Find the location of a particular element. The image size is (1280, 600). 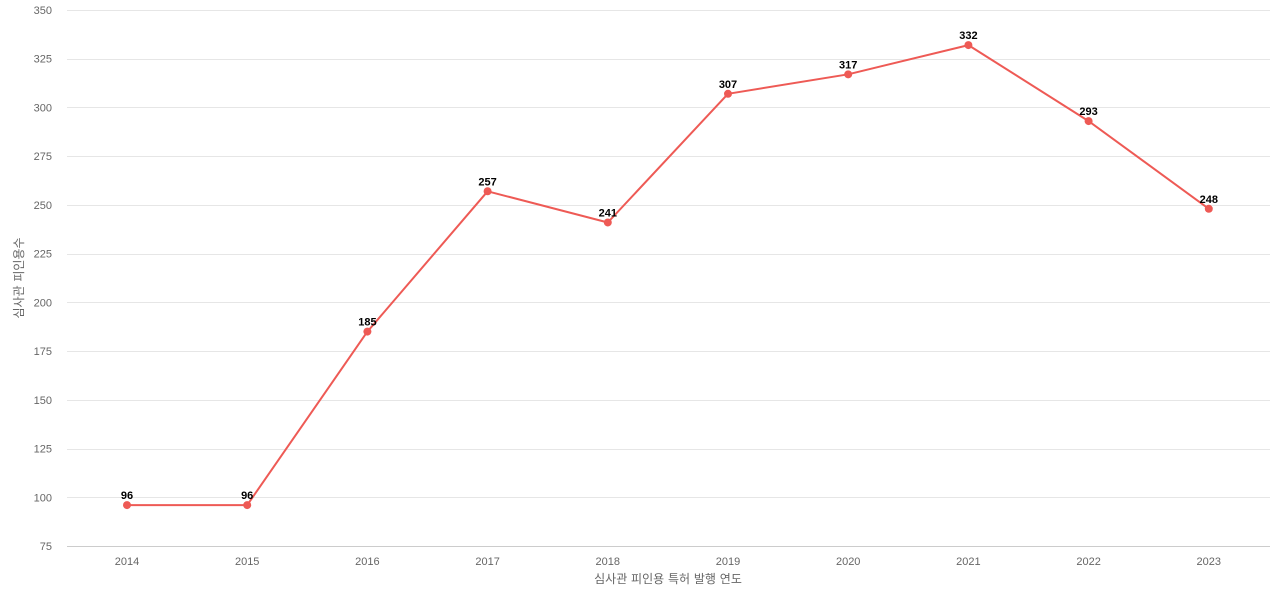

x-axis-title: 심사관 피인용 특허 발행 연도 is located at coordinates (668, 578).